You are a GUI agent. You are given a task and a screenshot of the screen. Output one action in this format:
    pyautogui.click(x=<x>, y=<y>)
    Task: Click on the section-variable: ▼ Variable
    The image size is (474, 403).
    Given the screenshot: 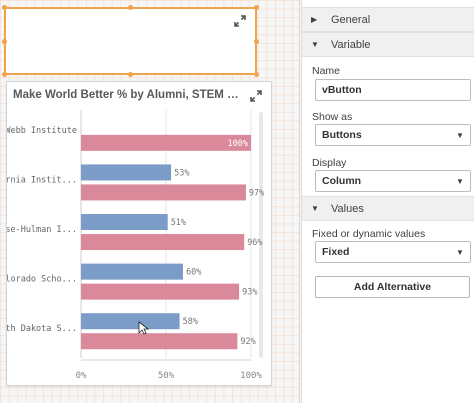 What is the action you would take?
    pyautogui.click(x=388, y=44)
    